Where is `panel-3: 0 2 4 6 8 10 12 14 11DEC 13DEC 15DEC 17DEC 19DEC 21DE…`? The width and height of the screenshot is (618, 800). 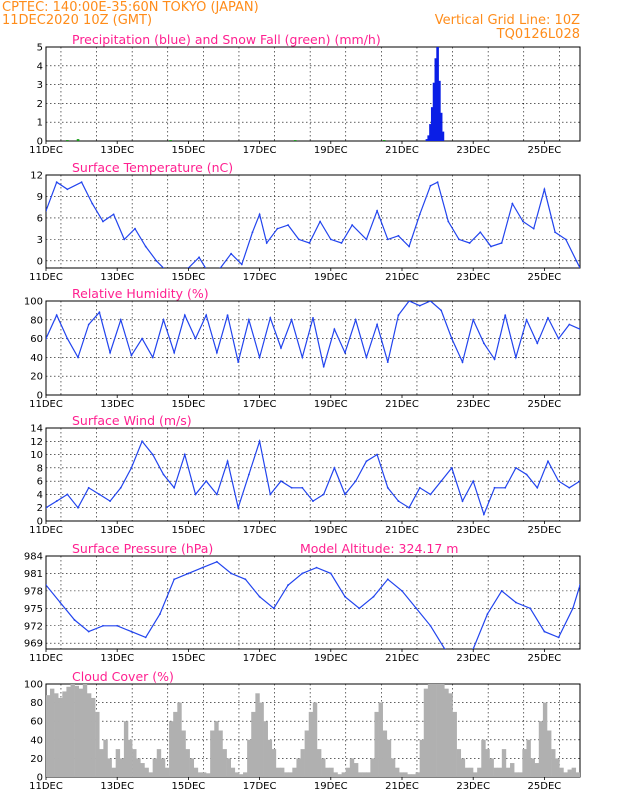
panel-3: 0 2 4 6 8 10 12 14 11DEC 13DEC 15DEC 17DEC 19DEC 21DE… is located at coordinates (305, 474).